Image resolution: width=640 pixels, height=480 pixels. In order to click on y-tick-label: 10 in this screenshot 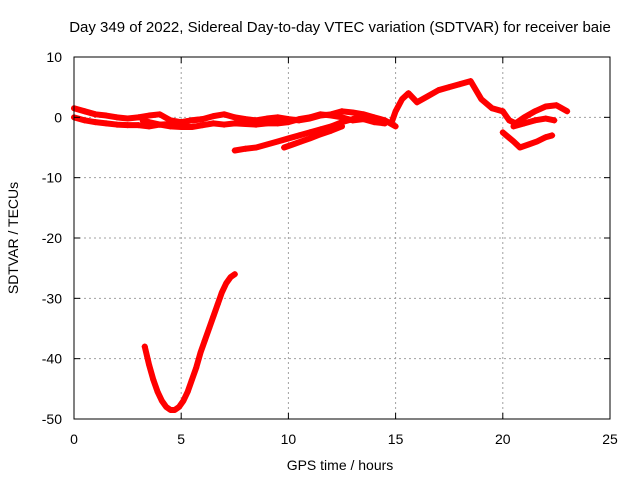, I will do `click(54, 57)`.